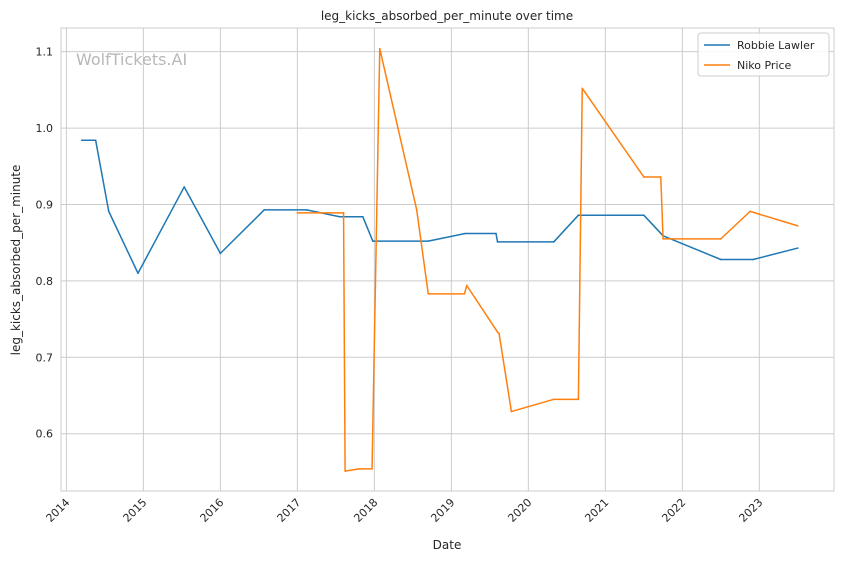 The height and width of the screenshot is (565, 844). I want to click on x-tick-label: 2017, so click(288, 510).